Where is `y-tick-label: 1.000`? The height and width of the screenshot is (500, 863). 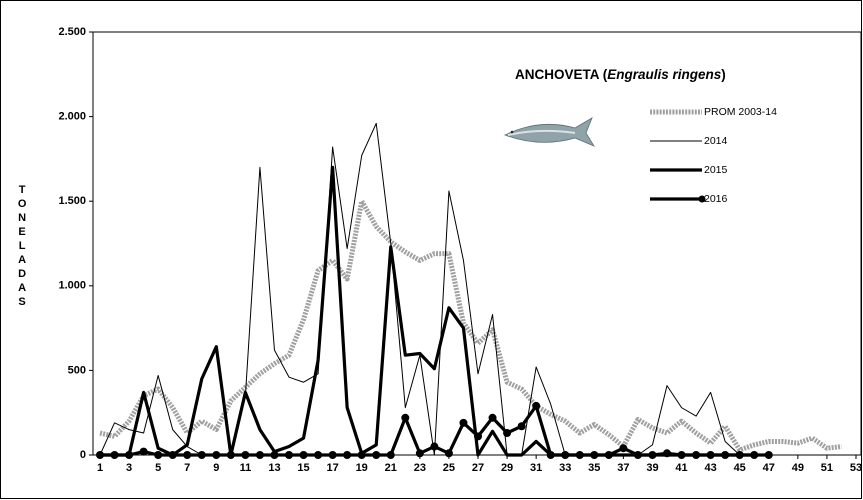
y-tick-label: 1.000 is located at coordinates (72, 286).